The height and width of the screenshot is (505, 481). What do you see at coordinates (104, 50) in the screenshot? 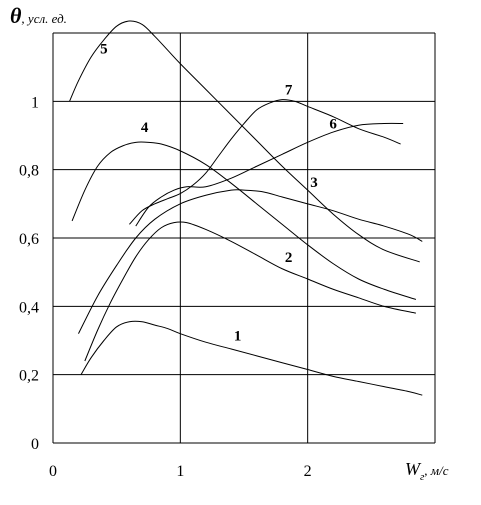
I see `series-label-5: 5` at bounding box center [104, 50].